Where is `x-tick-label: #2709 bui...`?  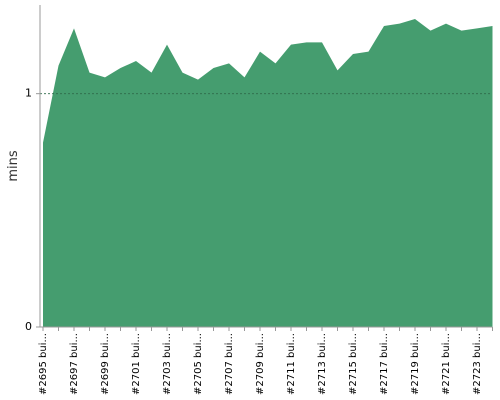 x-tick-label: #2709 bui... is located at coordinates (260, 364).